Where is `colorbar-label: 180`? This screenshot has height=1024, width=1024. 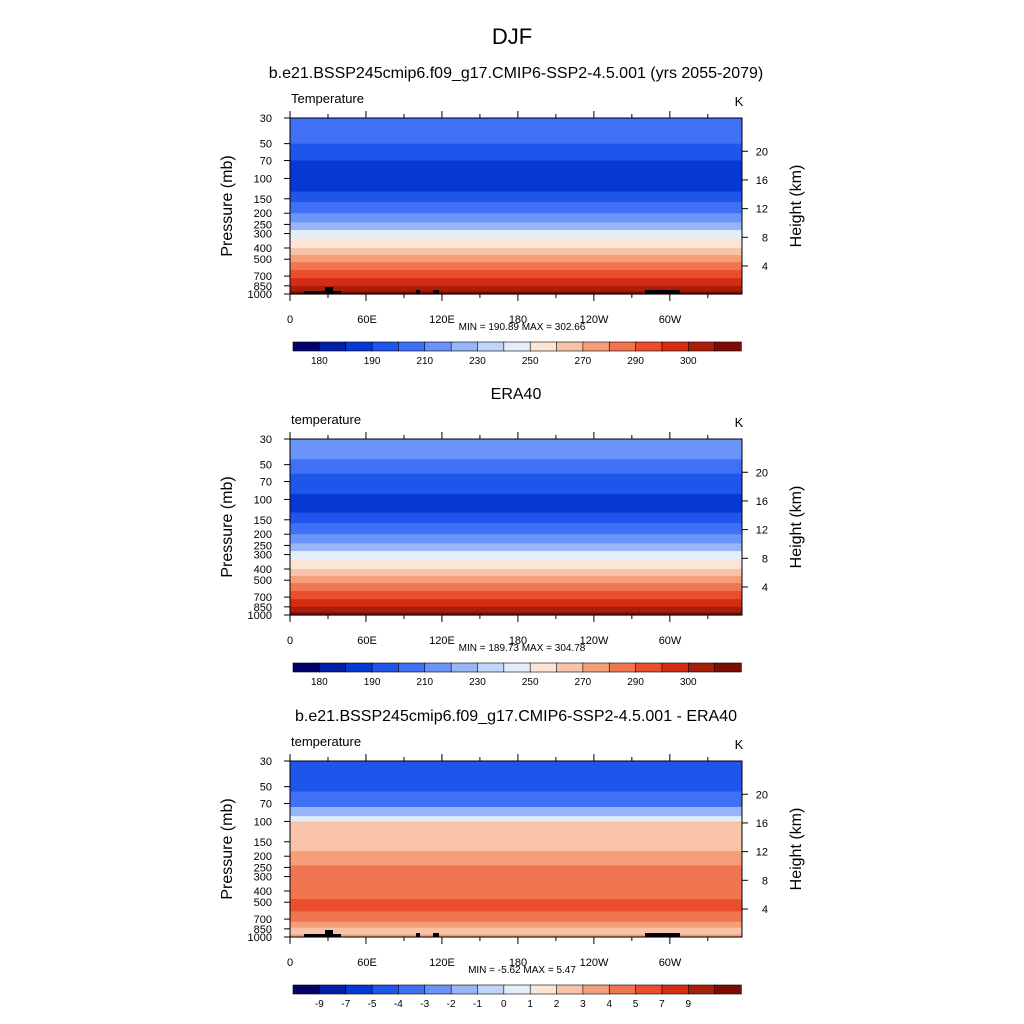 colorbar-label: 180 is located at coordinates (319, 361).